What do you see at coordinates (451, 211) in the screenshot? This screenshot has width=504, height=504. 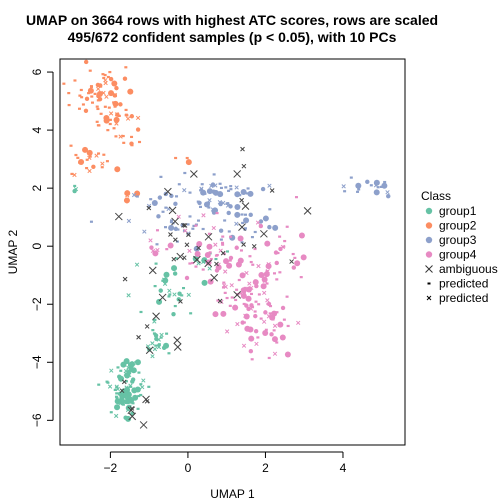 I see `legend-entry-group1: group1` at bounding box center [451, 211].